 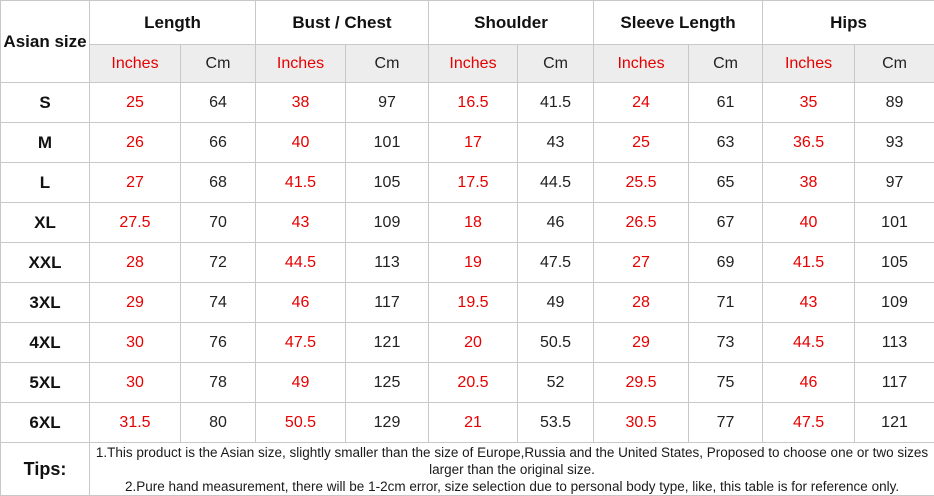 I want to click on size-label: 5XL, so click(x=45, y=383).